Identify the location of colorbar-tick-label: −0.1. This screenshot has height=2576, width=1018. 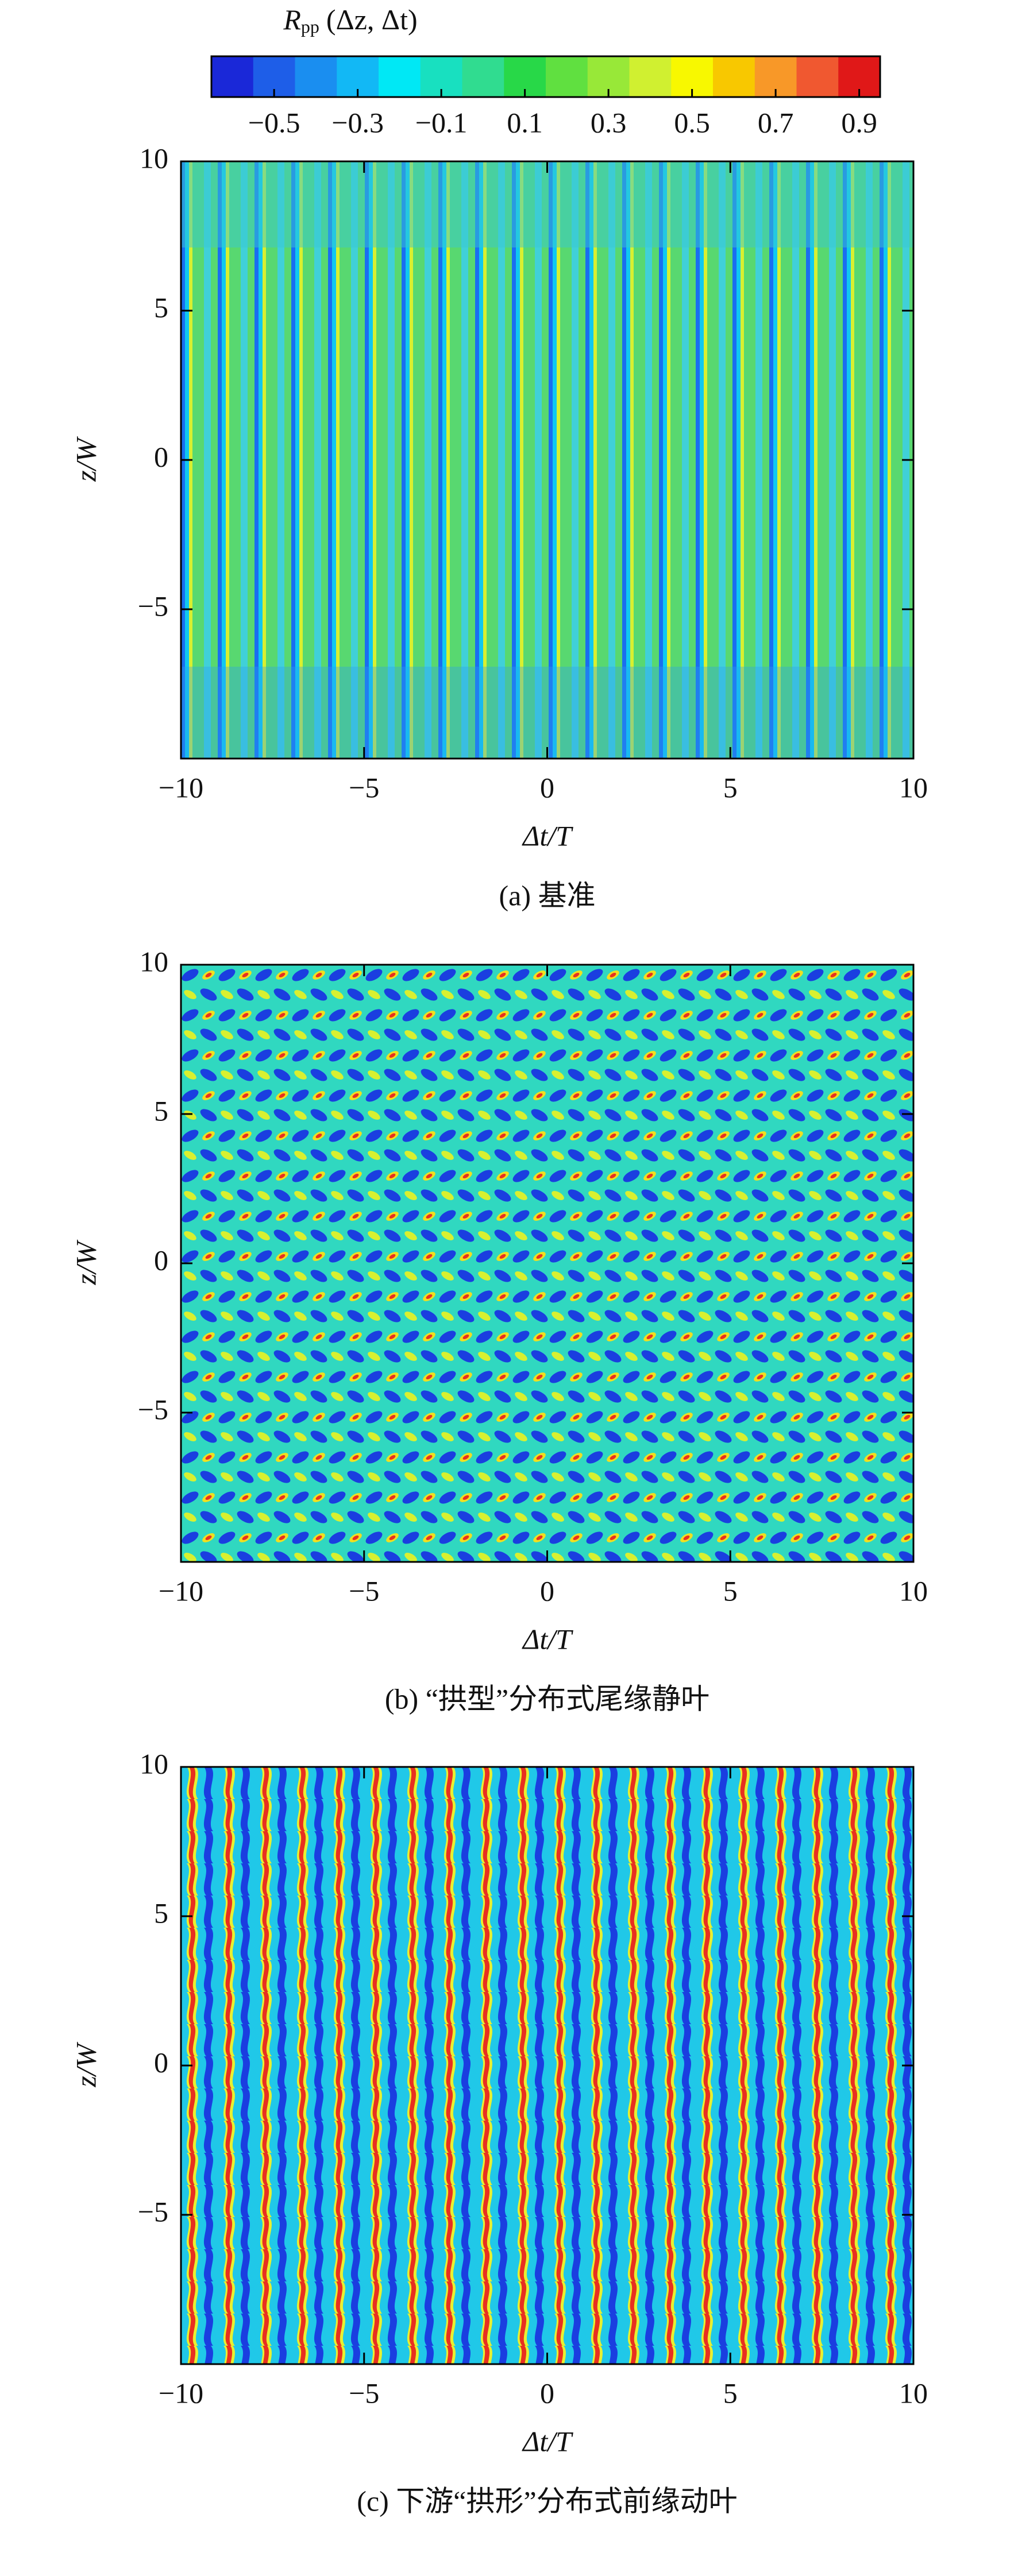
(441, 122).